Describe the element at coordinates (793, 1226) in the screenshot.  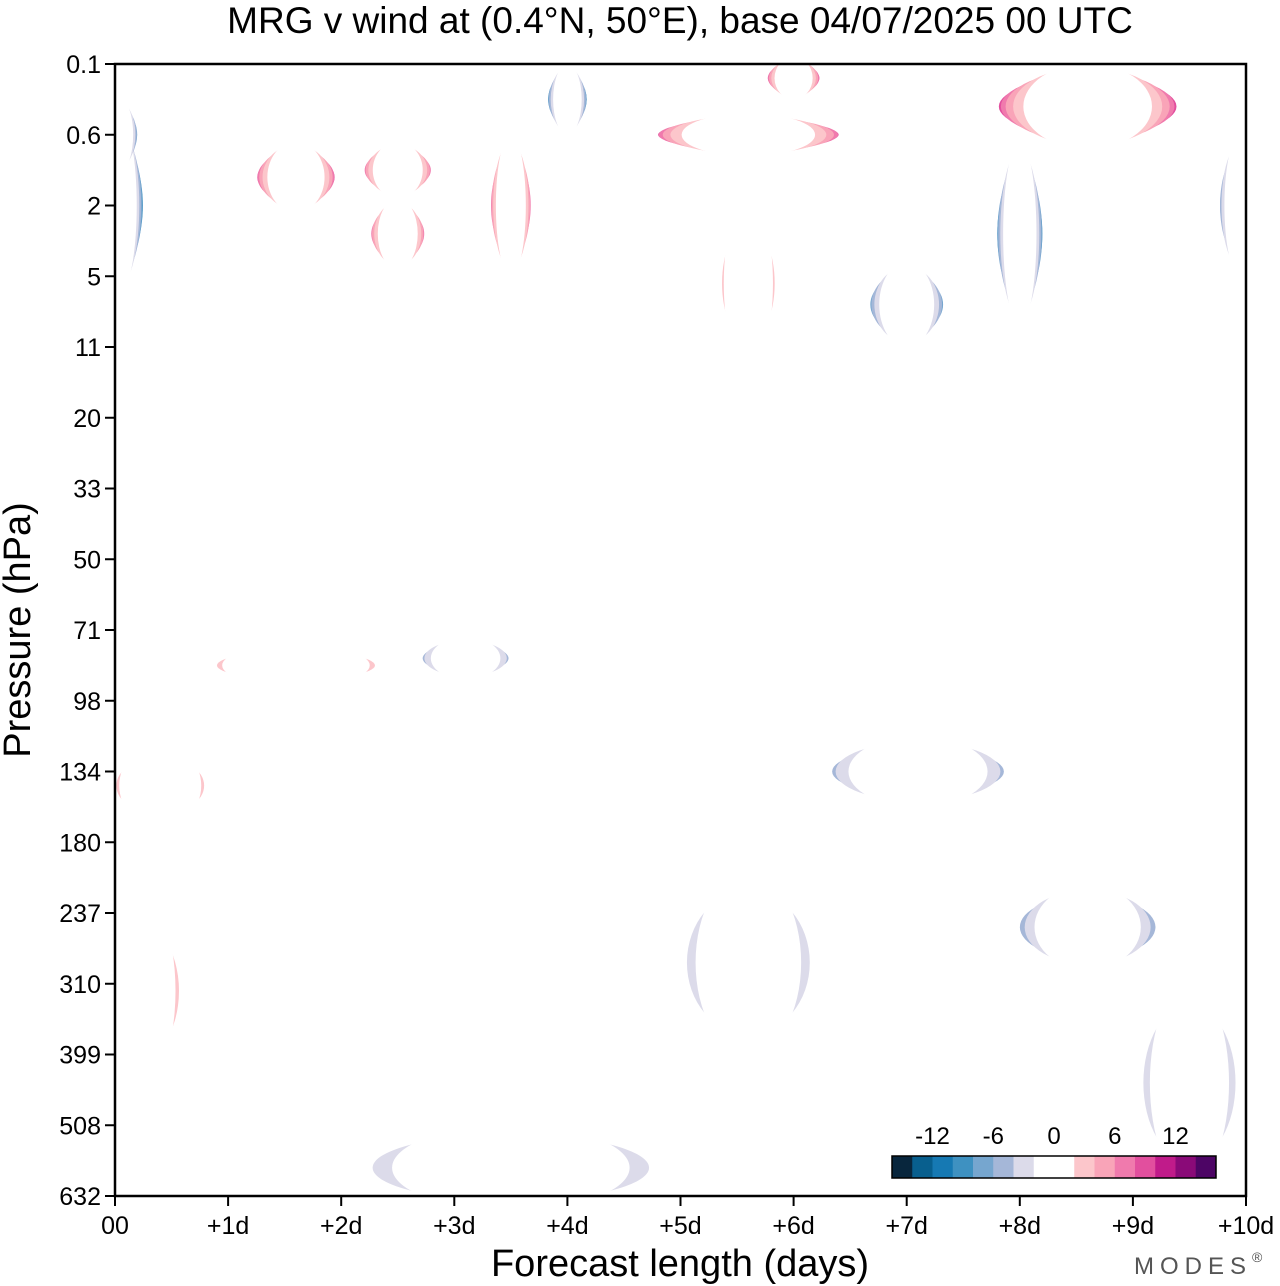
I see `x-tick-label: +6d` at that location.